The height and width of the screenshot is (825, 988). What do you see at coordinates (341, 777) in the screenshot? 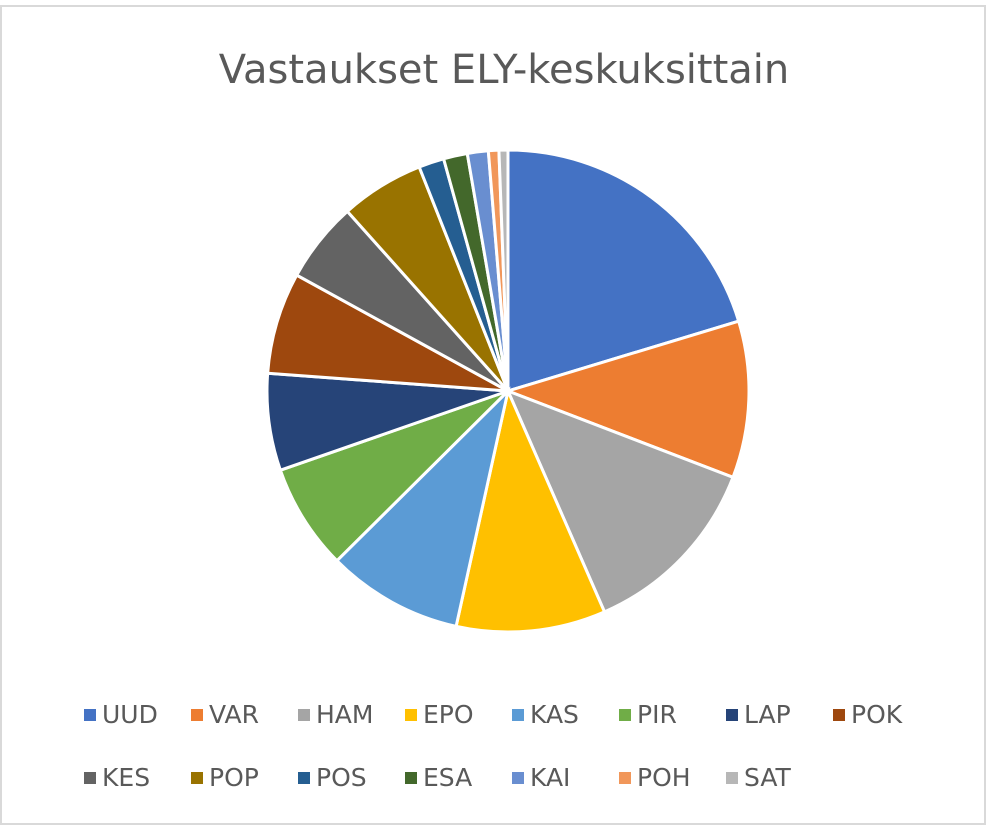
I see `legend-label: POS` at bounding box center [341, 777].